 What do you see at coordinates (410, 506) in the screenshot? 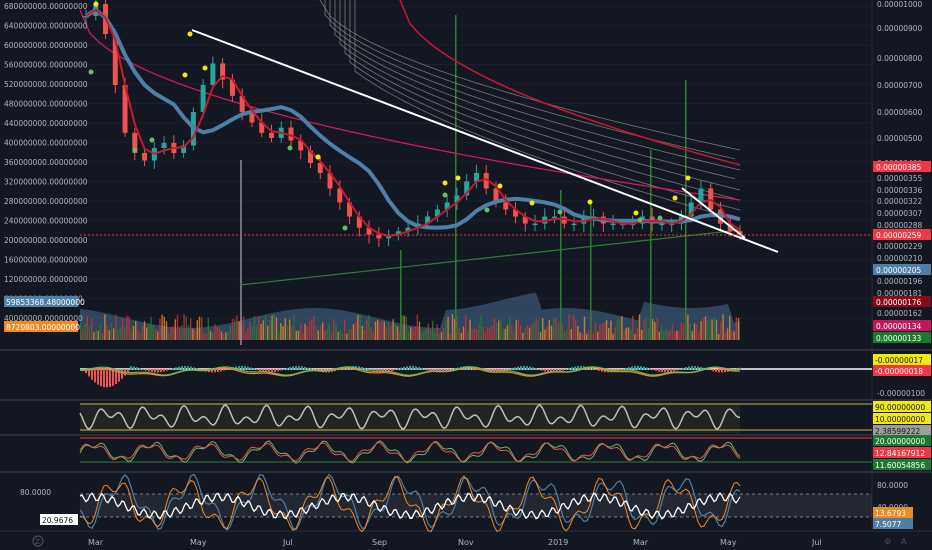
I see `osc-white-line` at bounding box center [410, 506].